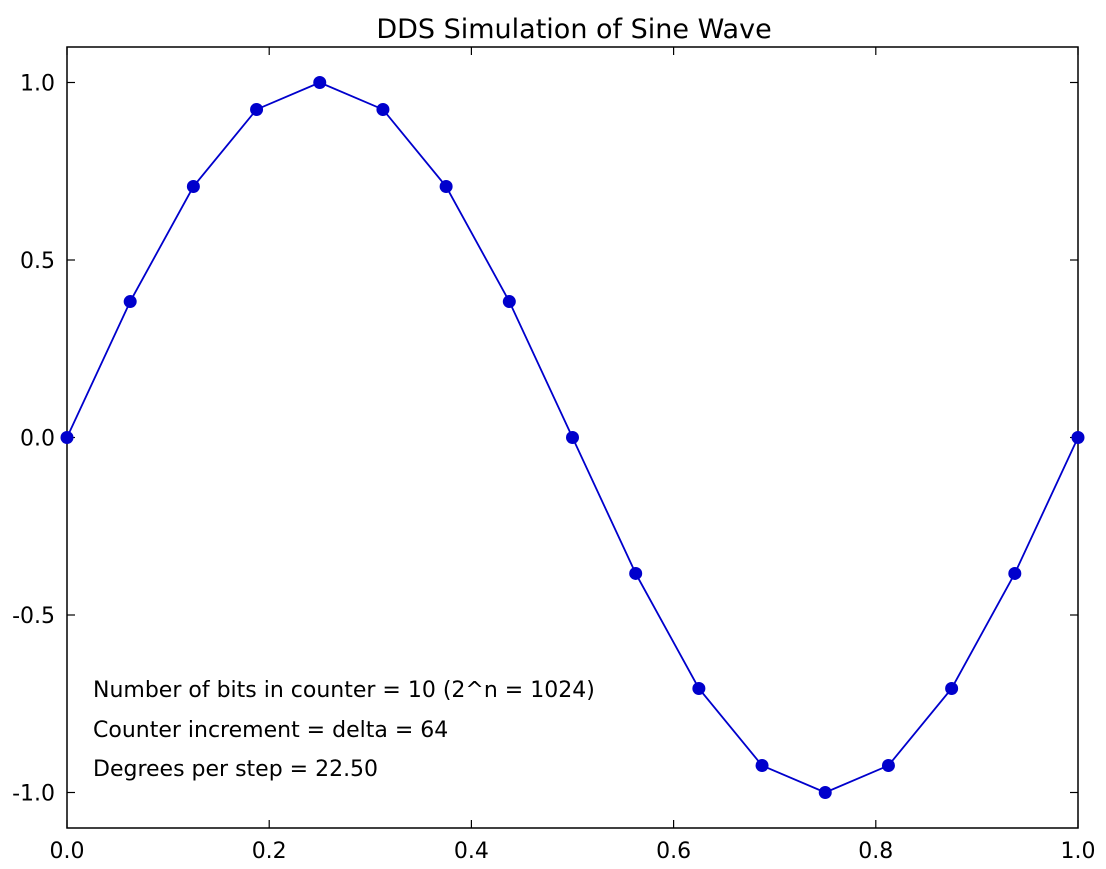 This screenshot has height=869, width=1106. I want to click on annotation-increment-line: Counter increment = delta = 64, so click(270, 730).